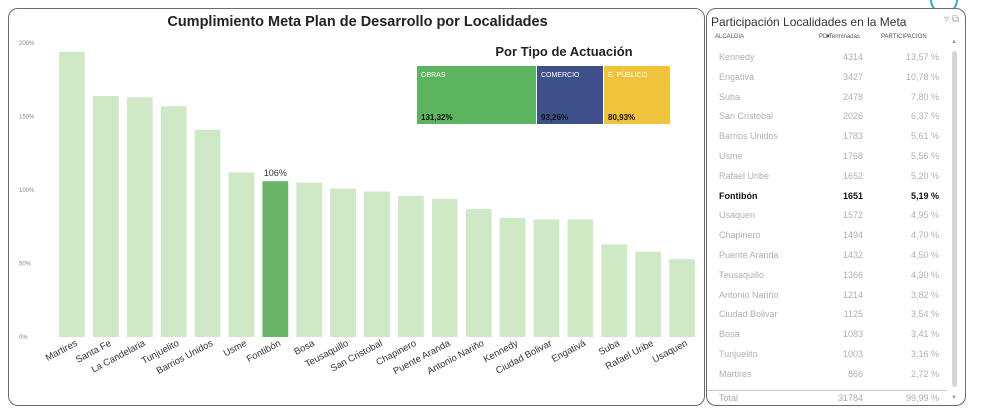 The height and width of the screenshot is (414, 1001). Describe the element at coordinates (827, 196) in the screenshot. I see `table-row: Fontibón 1651 5,19 %` at that location.